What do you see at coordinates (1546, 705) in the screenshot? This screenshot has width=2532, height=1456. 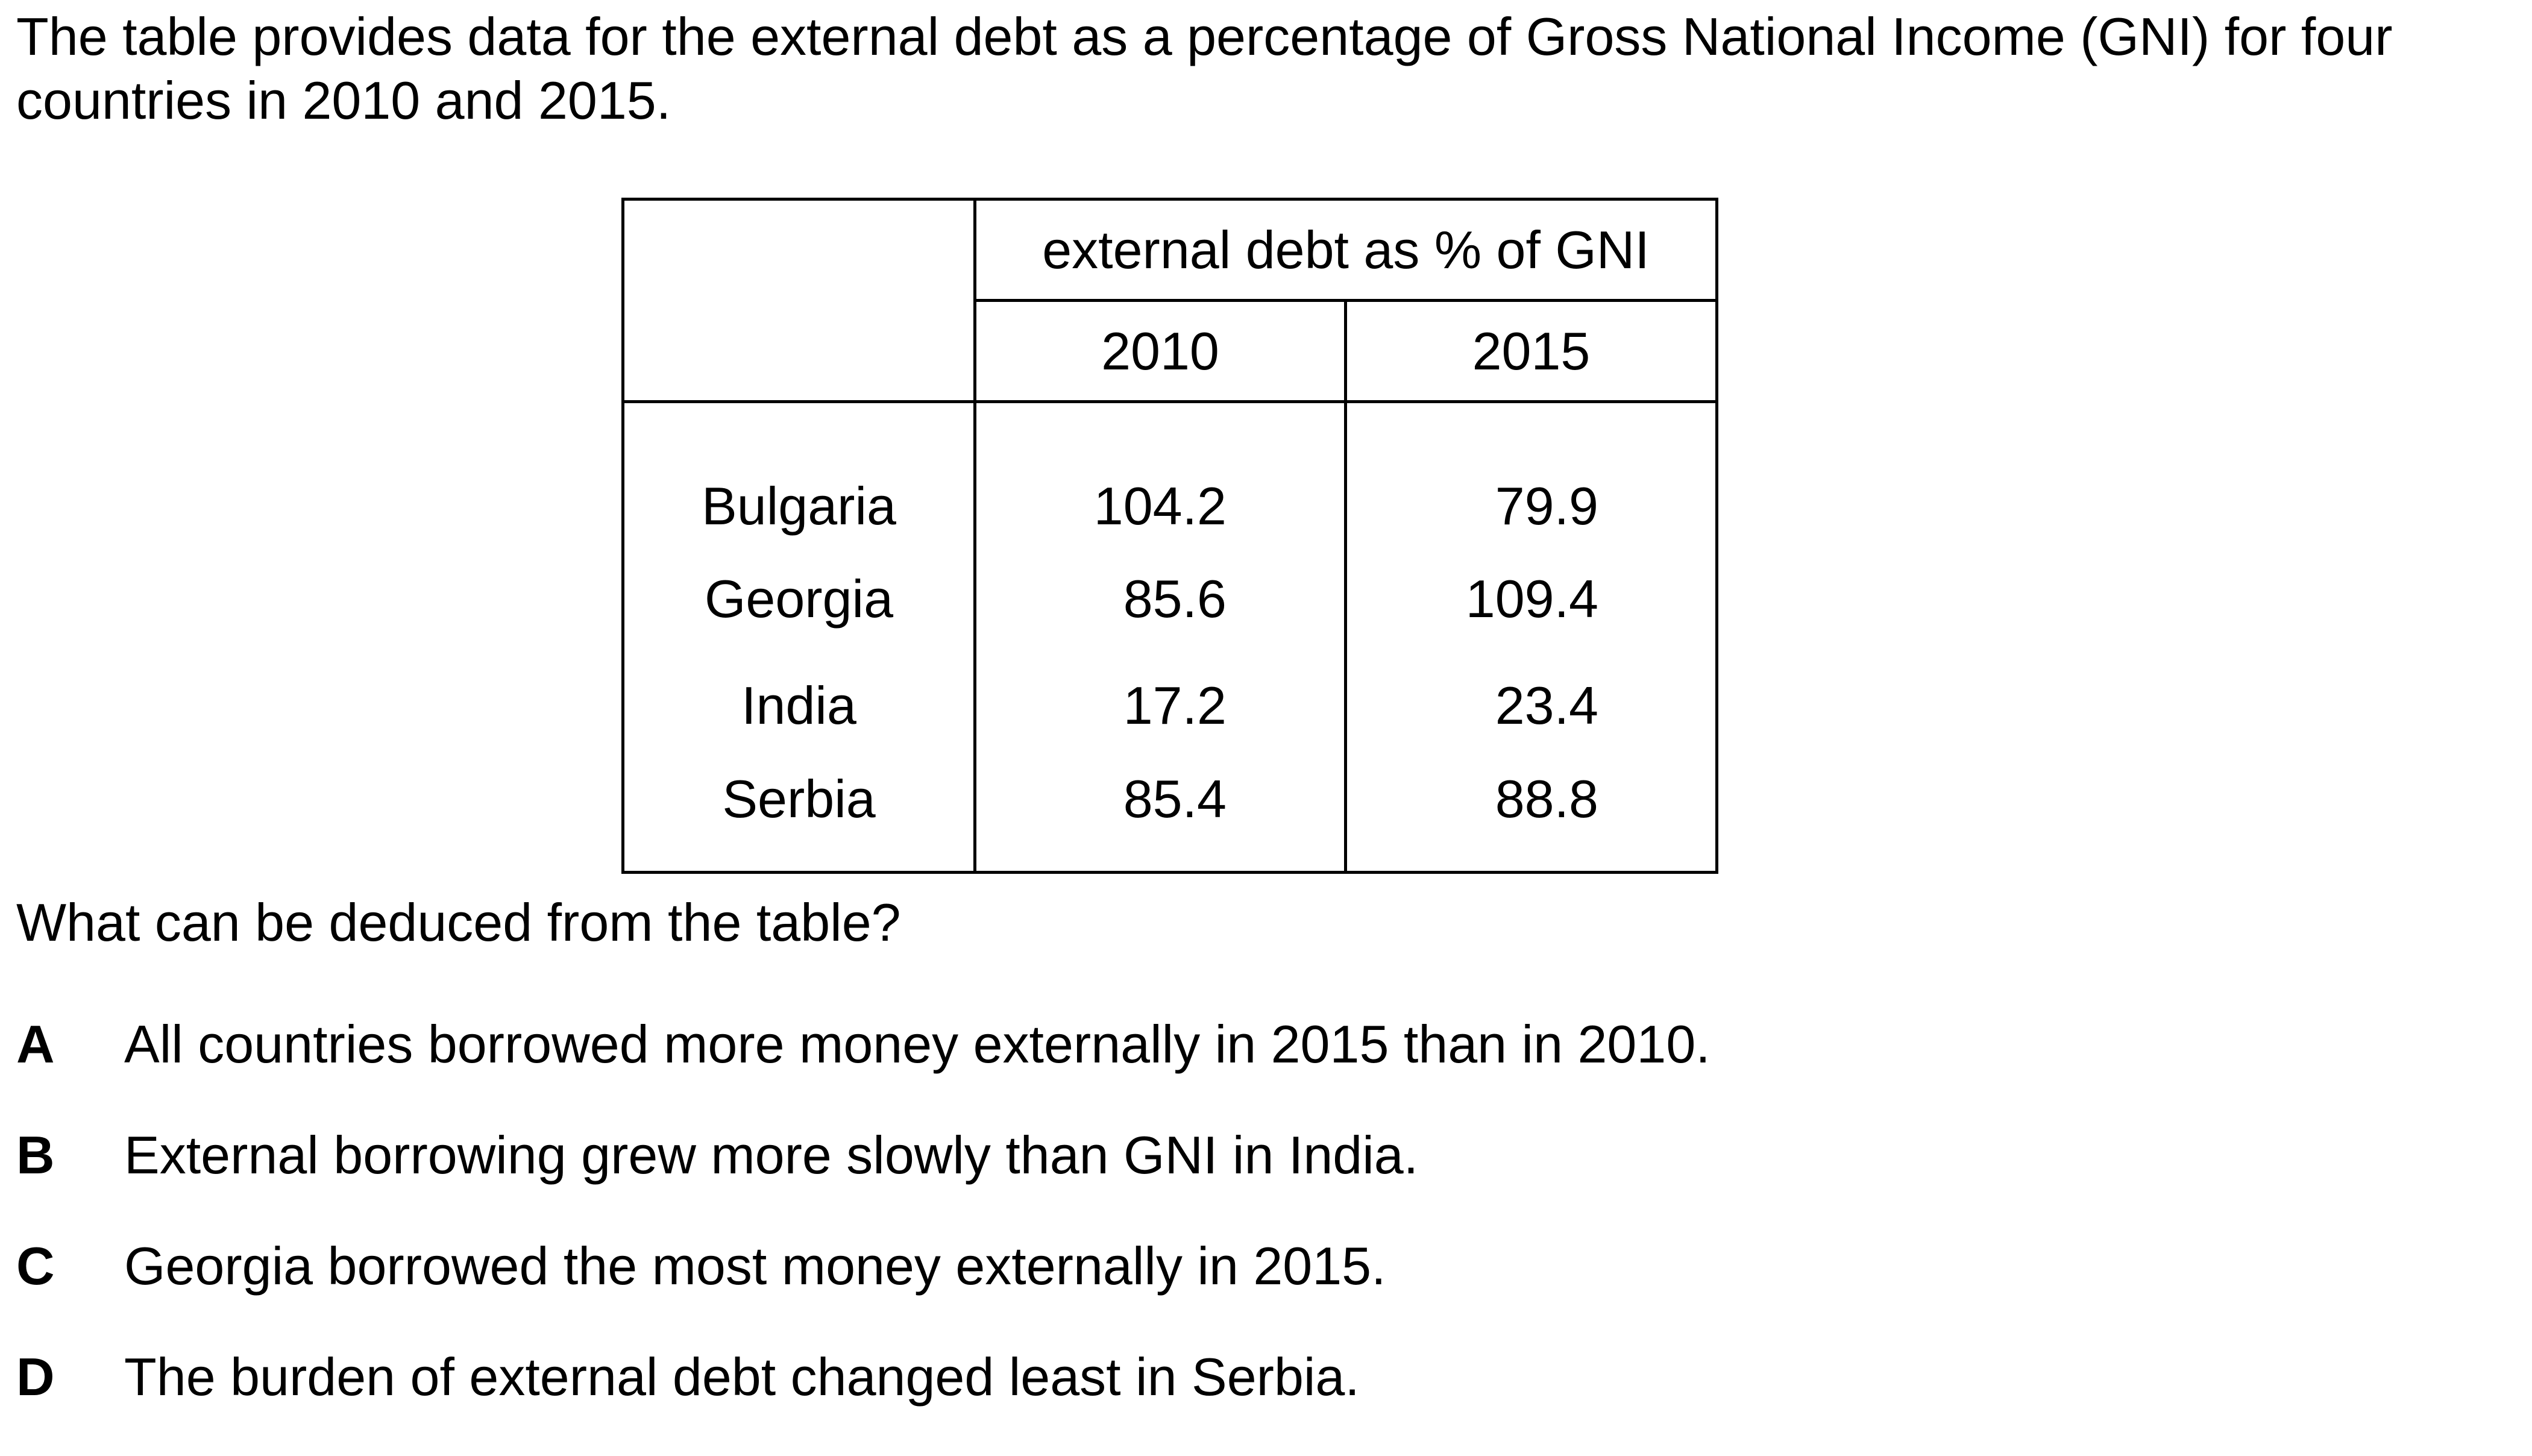 I see `value-cell-2015: 23.4` at bounding box center [1546, 705].